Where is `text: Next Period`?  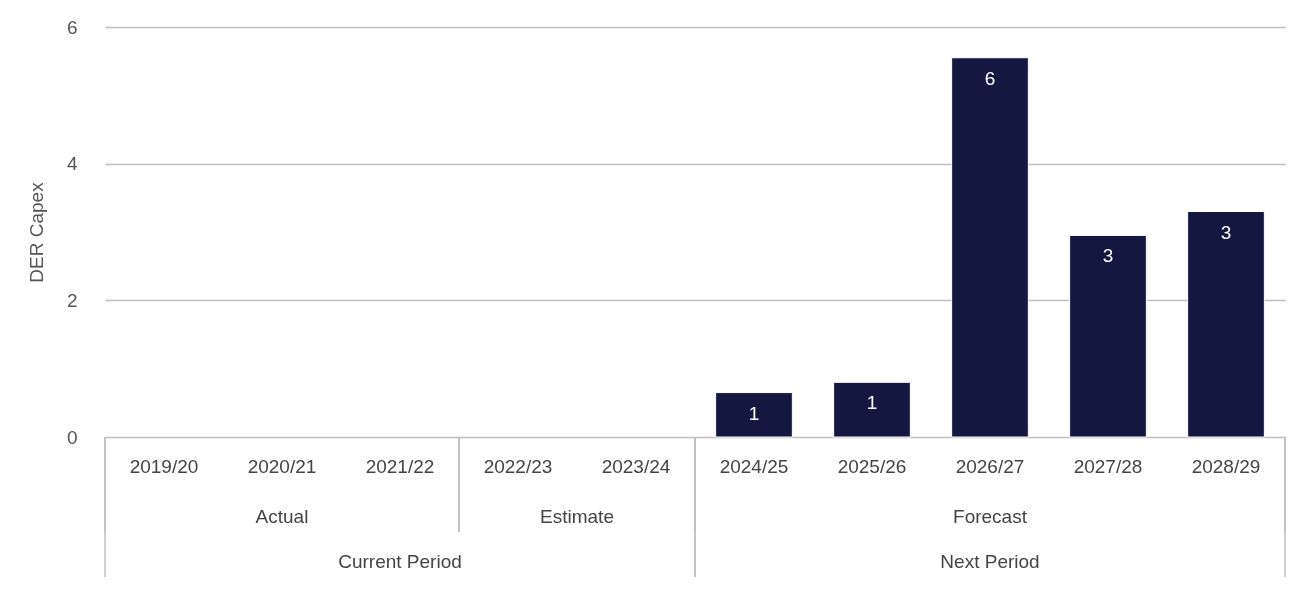 text: Next Period is located at coordinates (990, 561).